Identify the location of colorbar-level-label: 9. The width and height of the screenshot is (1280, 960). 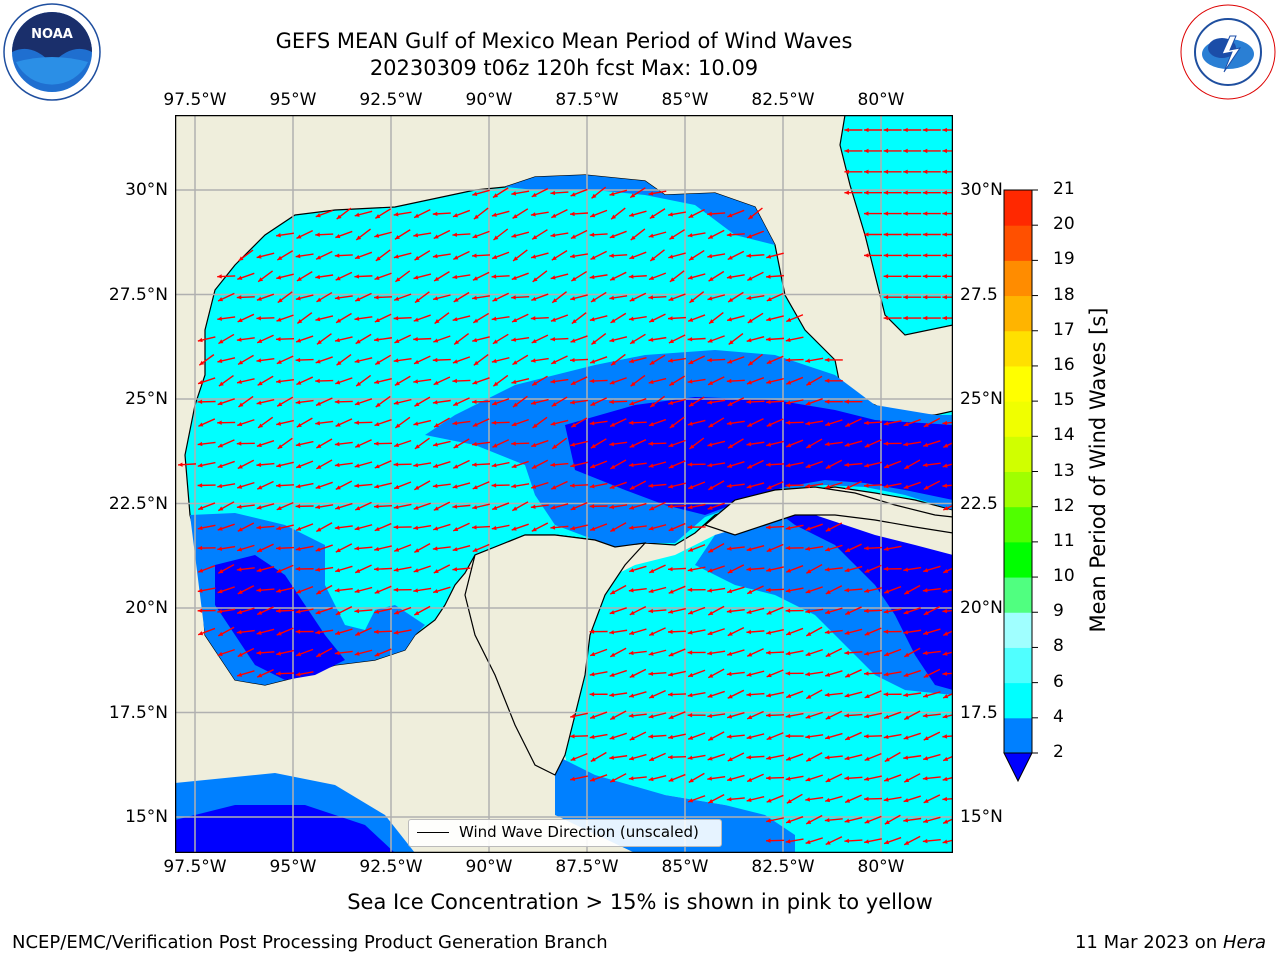
(1058, 611).